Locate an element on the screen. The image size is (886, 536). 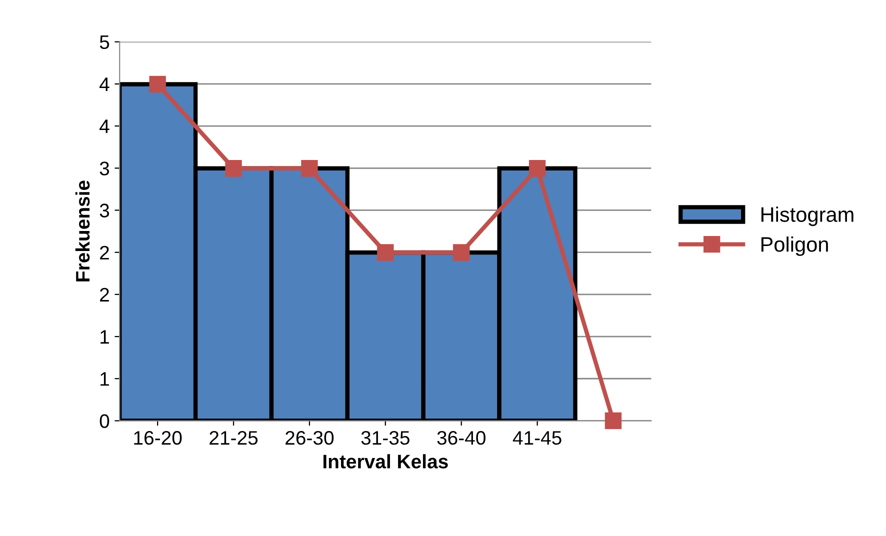
x-tick-label: 21-25 is located at coordinates (234, 437).